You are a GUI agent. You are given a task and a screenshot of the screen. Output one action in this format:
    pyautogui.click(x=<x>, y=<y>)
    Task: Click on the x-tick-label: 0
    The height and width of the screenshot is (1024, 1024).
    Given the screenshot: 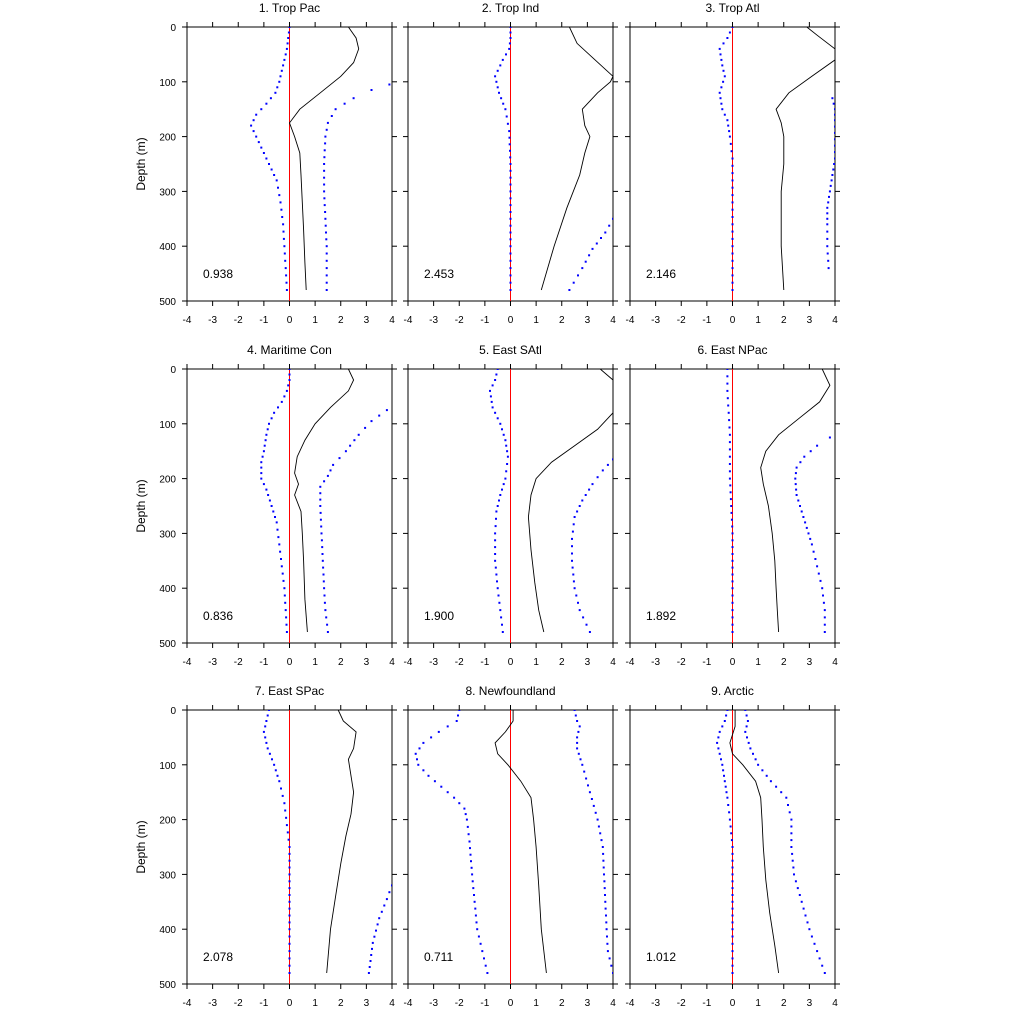 What is the action you would take?
    pyautogui.click(x=733, y=320)
    